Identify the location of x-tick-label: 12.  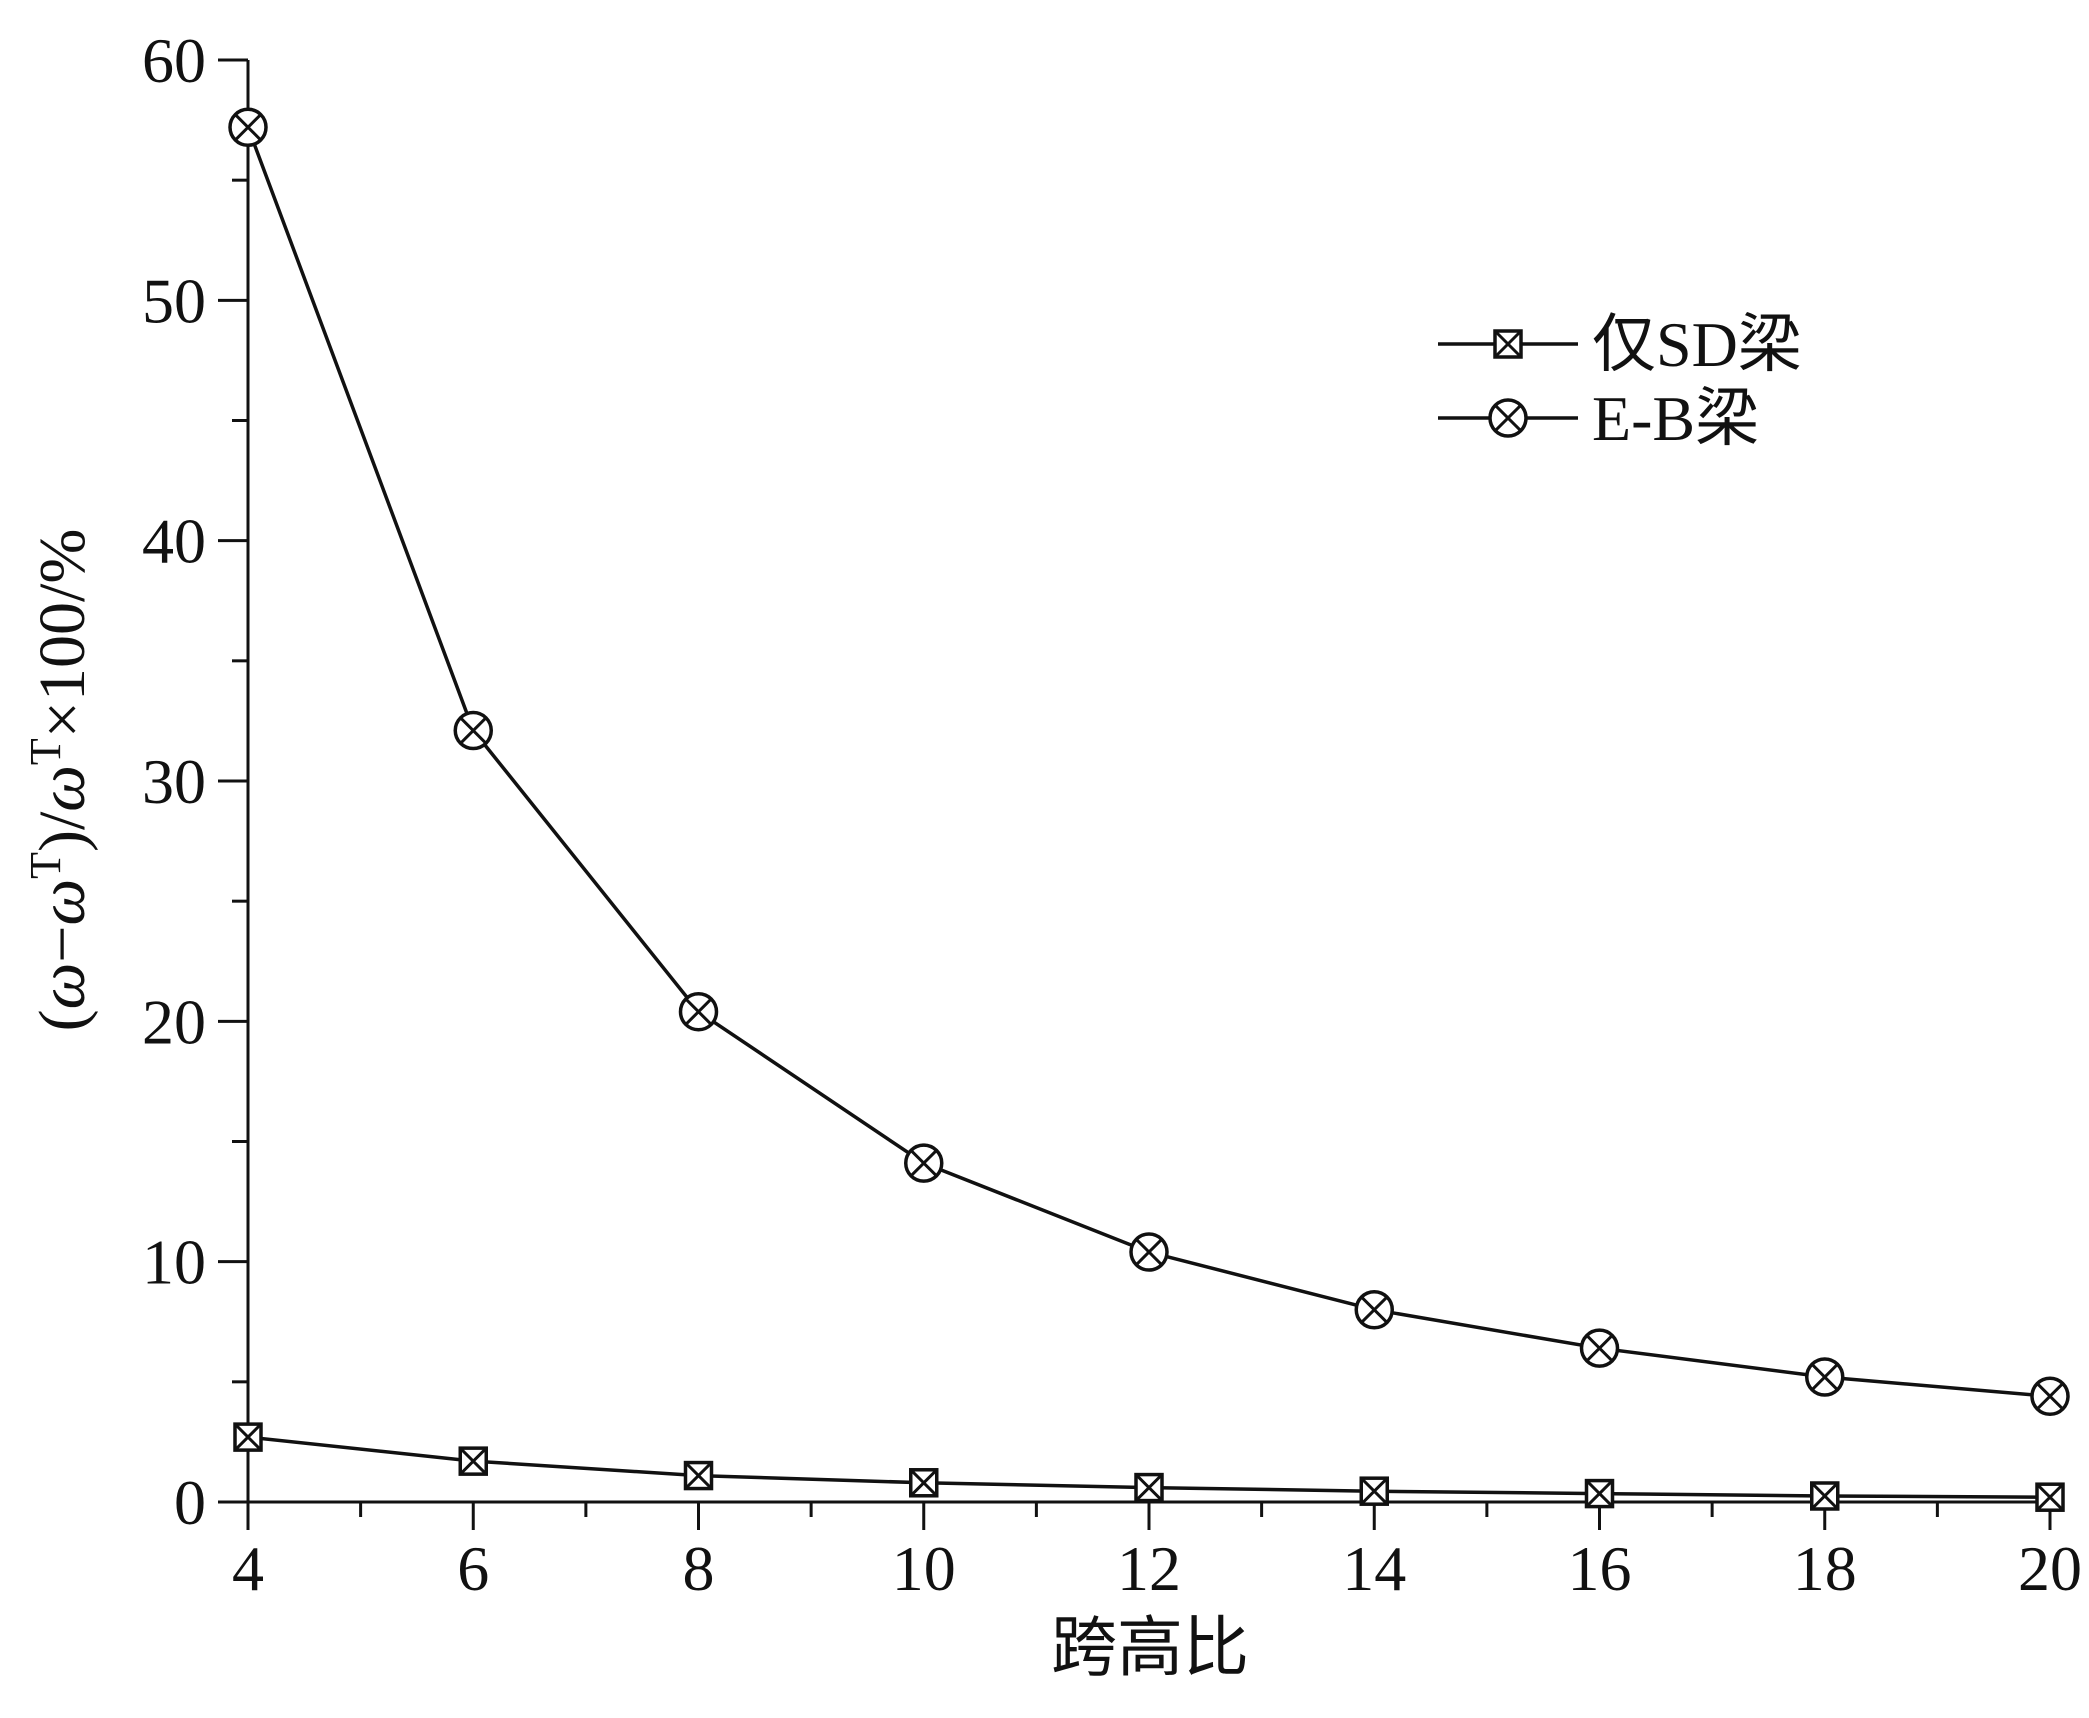
(1149, 1568).